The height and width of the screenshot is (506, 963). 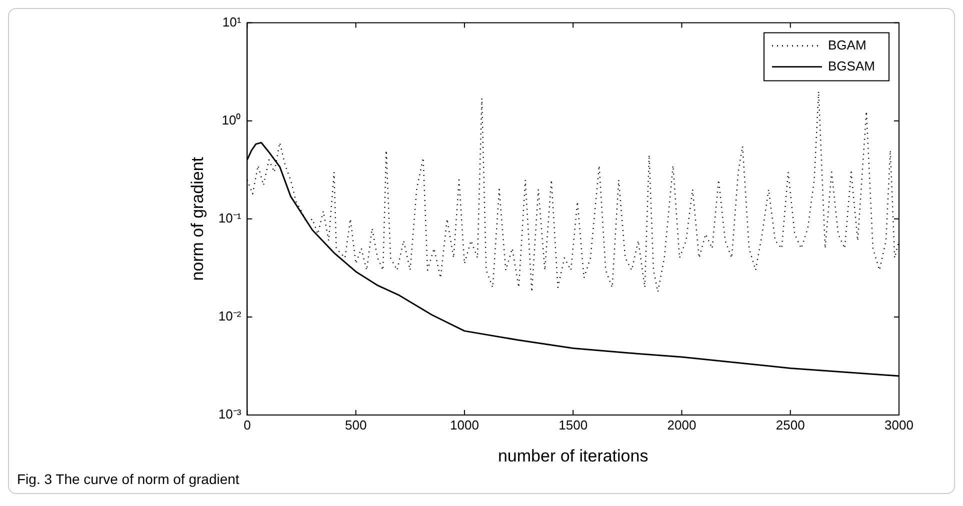 I want to click on x-tick-label: 2500, so click(x=790, y=424).